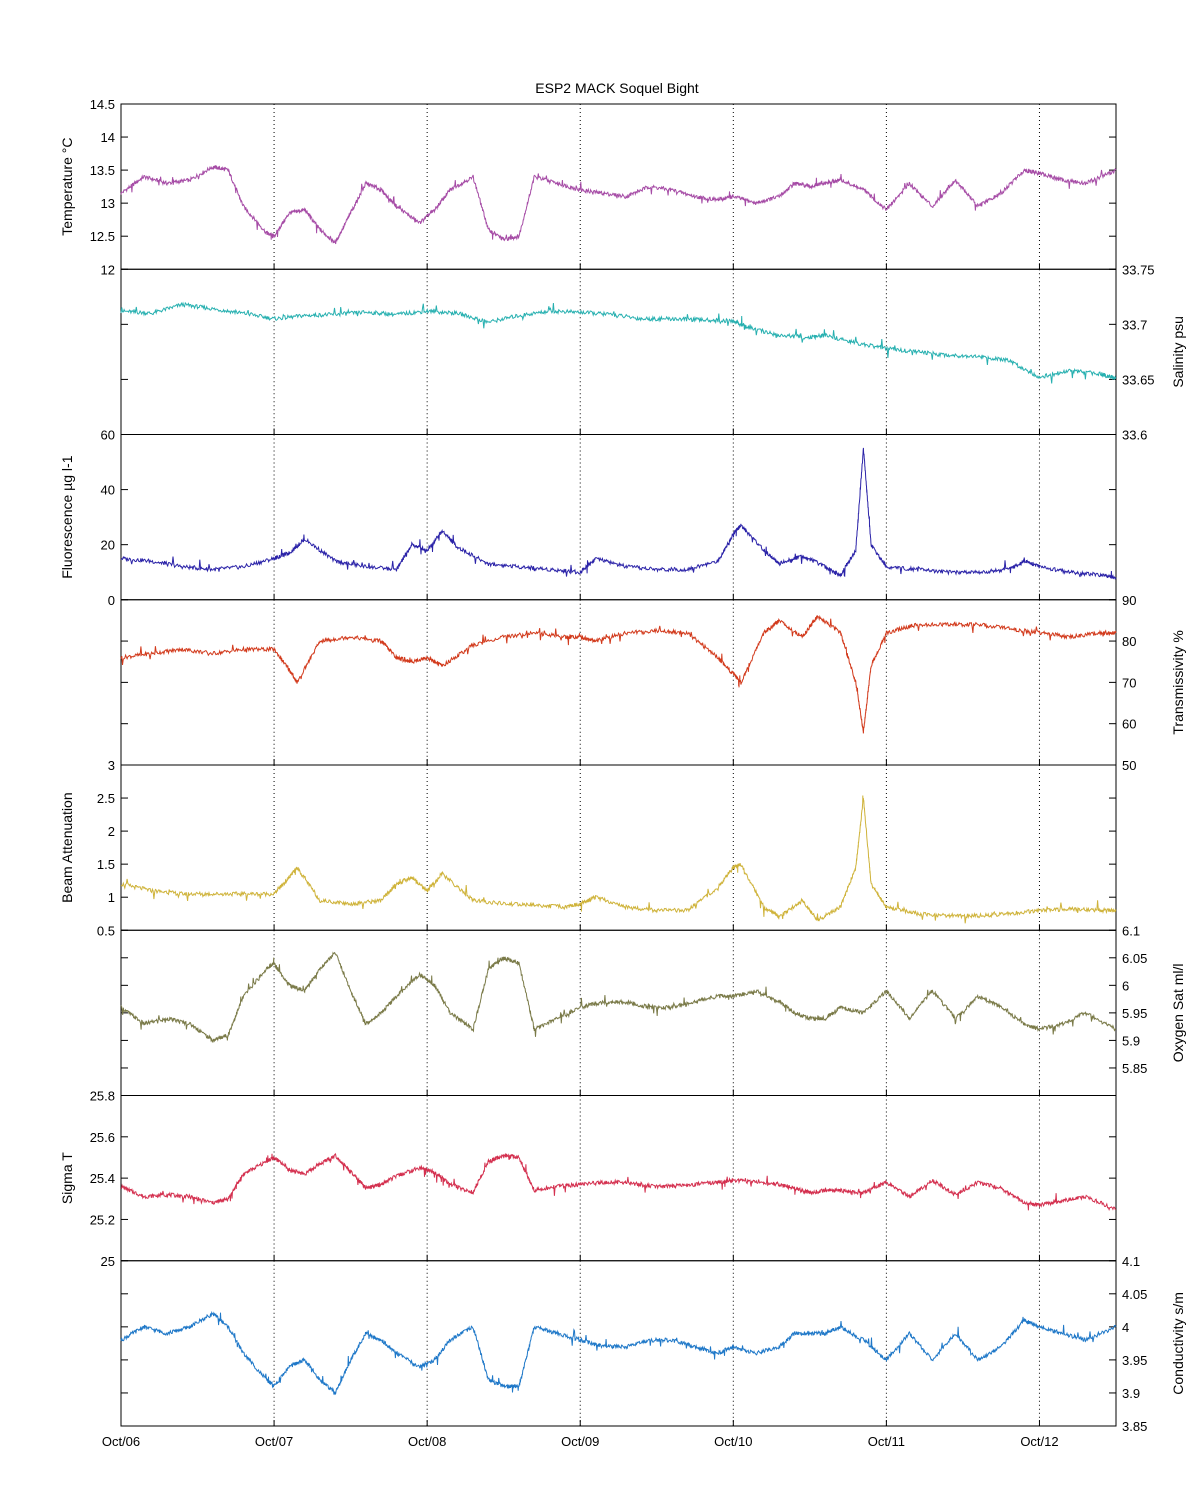  Describe the element at coordinates (1129, 724) in the screenshot. I see `y-tick-label-transmissivity-1: 60` at that location.